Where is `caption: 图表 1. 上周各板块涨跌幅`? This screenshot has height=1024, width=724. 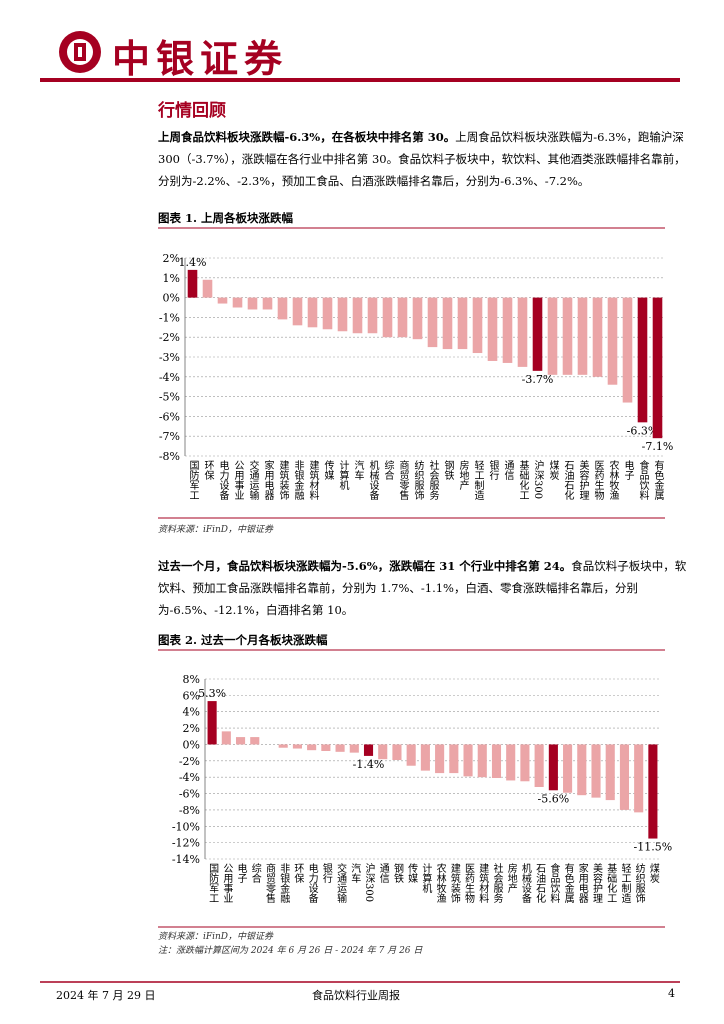 caption: 图表 1. 上周各板块涨跌幅 is located at coordinates (226, 218).